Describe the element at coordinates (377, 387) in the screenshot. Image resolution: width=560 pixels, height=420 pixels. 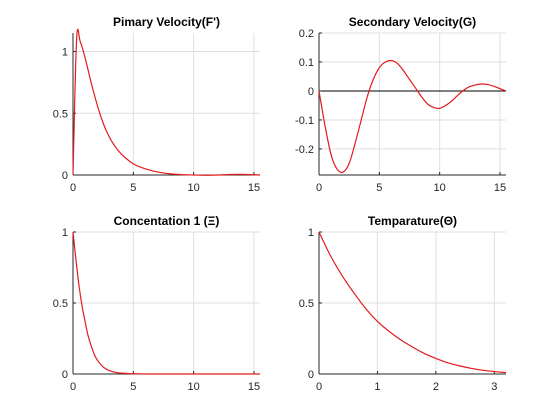
I see `x-tick-label: 1` at that location.